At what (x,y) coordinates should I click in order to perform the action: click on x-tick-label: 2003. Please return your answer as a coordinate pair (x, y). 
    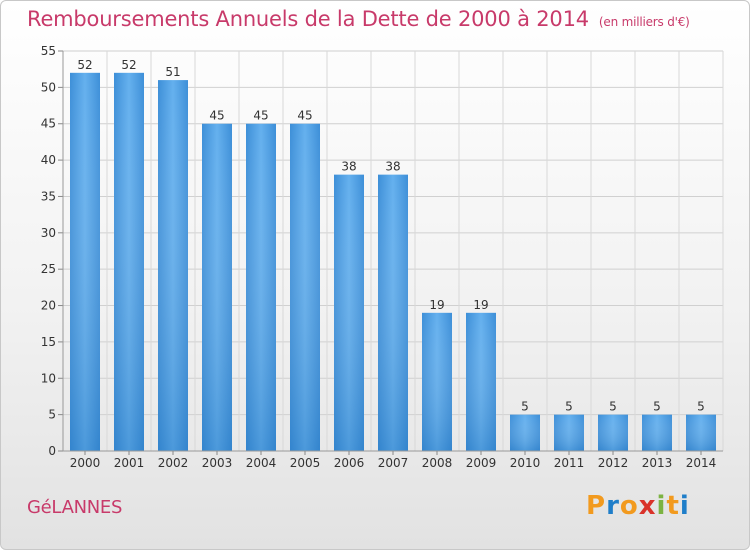
    Looking at the image, I should click on (217, 463).